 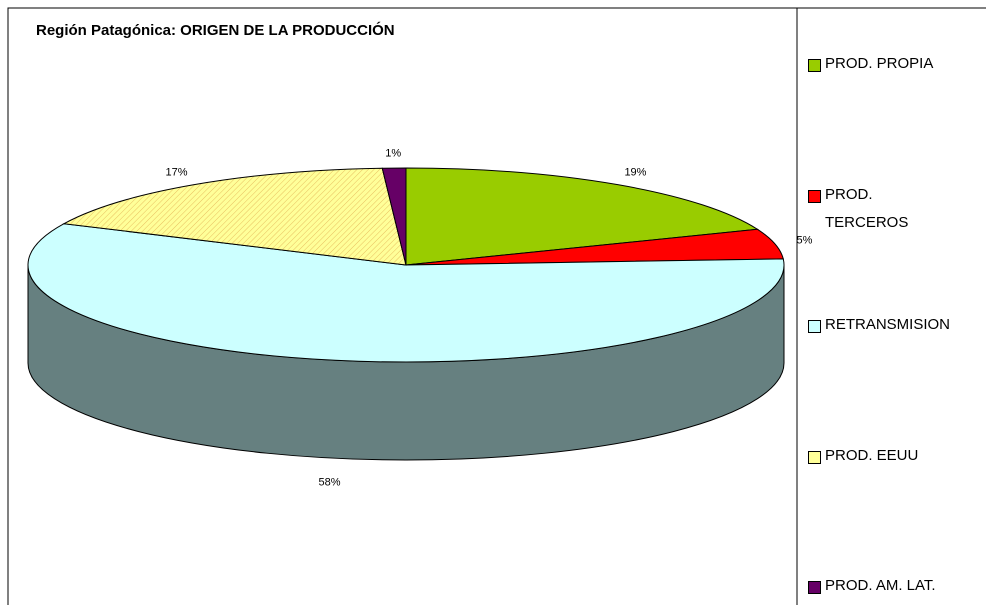 I want to click on legend-item: RETRANSMISION, so click(x=879, y=327).